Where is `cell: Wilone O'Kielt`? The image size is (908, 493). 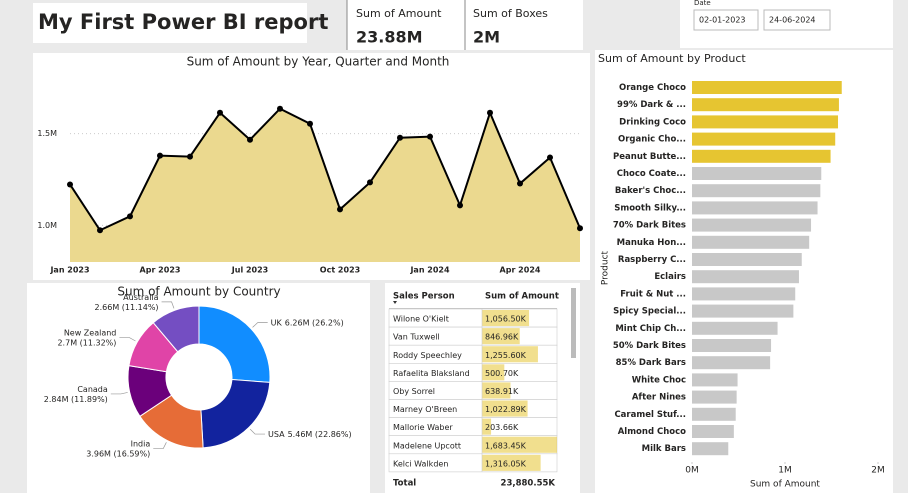
cell: Wilone O'Kielt is located at coordinates (421, 319).